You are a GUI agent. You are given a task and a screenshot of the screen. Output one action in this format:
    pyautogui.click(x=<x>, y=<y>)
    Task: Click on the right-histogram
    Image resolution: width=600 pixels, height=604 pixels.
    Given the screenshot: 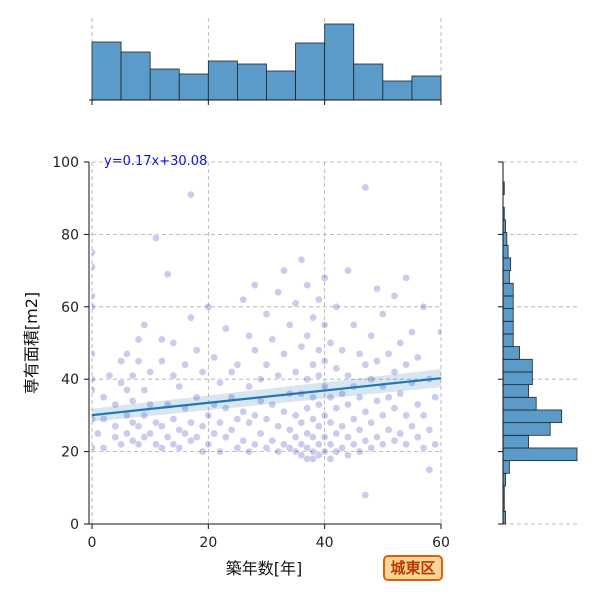 What is the action you would take?
    pyautogui.click(x=538, y=343)
    